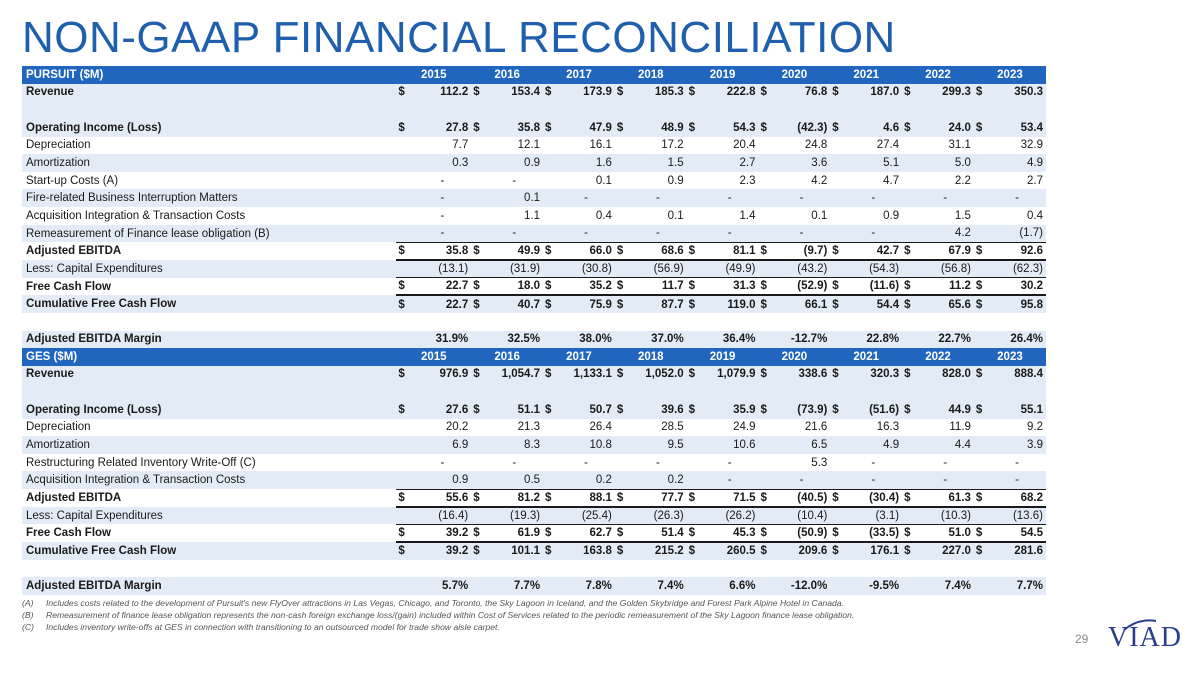 This screenshot has height=675, width=1200. What do you see at coordinates (1140, 625) in the screenshot?
I see `logo-swoosh-icon` at bounding box center [1140, 625].